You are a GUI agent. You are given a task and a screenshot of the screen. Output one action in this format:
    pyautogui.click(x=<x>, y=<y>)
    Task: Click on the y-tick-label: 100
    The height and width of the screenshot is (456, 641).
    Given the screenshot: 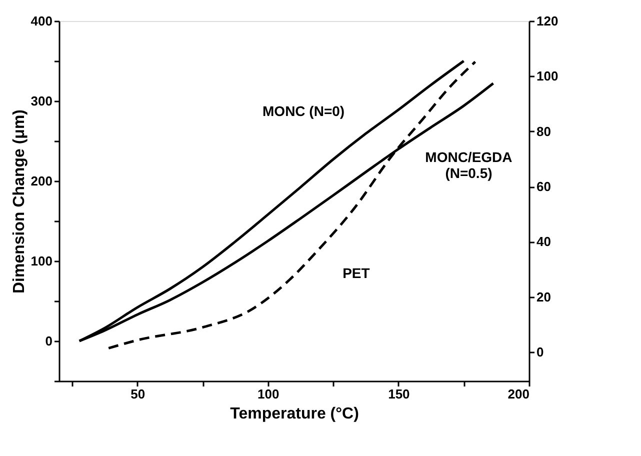 What is the action you would take?
    pyautogui.click(x=41, y=261)
    